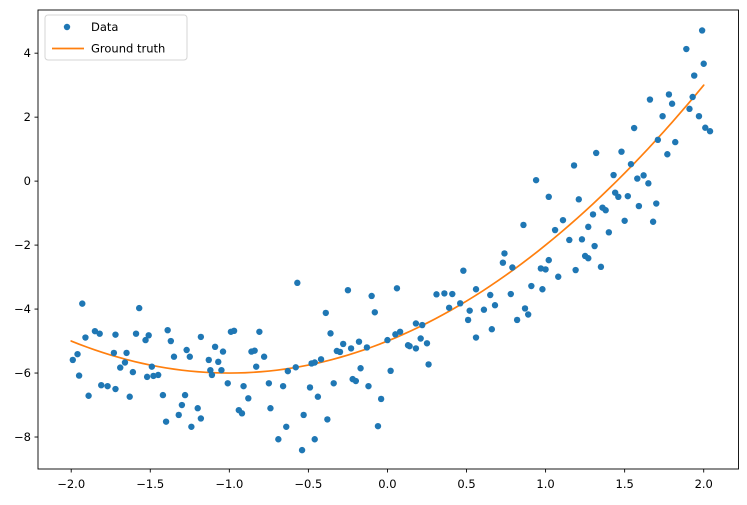 The height and width of the screenshot is (505, 747). What do you see at coordinates (26, 245) in the screenshot?
I see `y-axis: −8 −6 −4 −2 0 2 4` at bounding box center [26, 245].